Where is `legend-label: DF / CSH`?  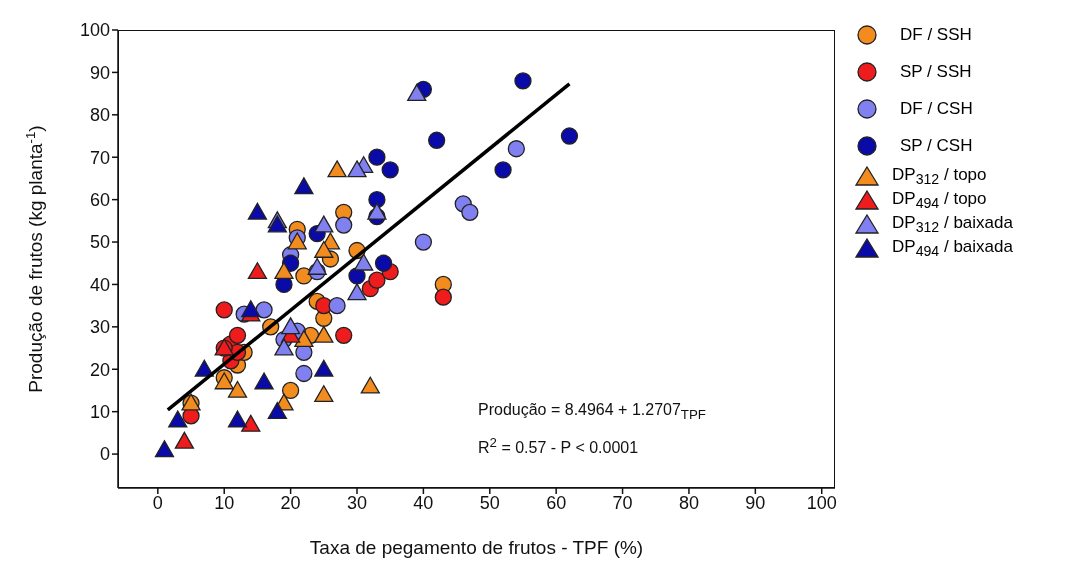
legend-label: DF / CSH is located at coordinates (936, 108).